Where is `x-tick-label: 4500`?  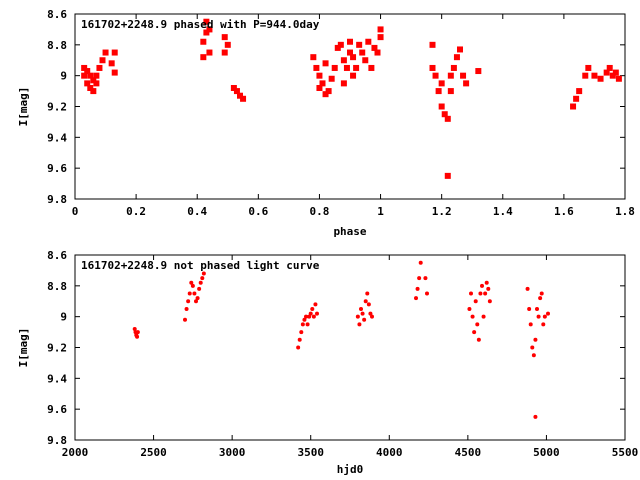 x-tick-label: 4500 is located at coordinates (468, 452).